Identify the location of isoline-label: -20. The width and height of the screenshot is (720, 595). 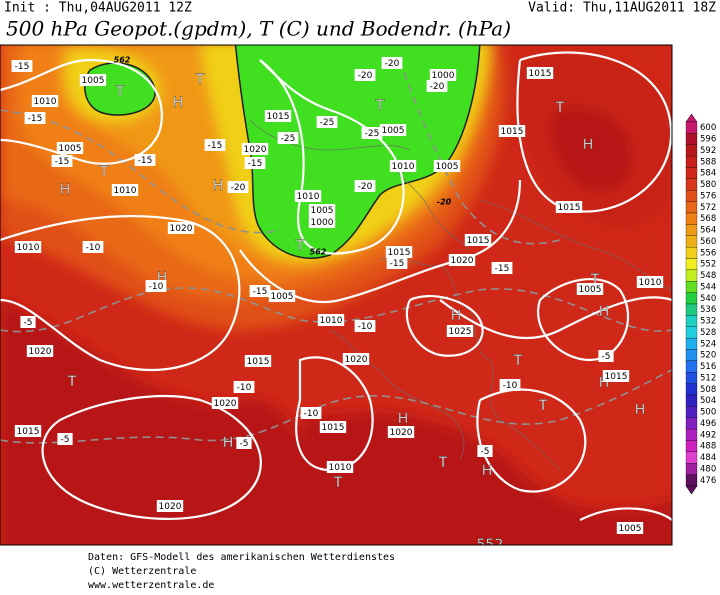
(238, 188).